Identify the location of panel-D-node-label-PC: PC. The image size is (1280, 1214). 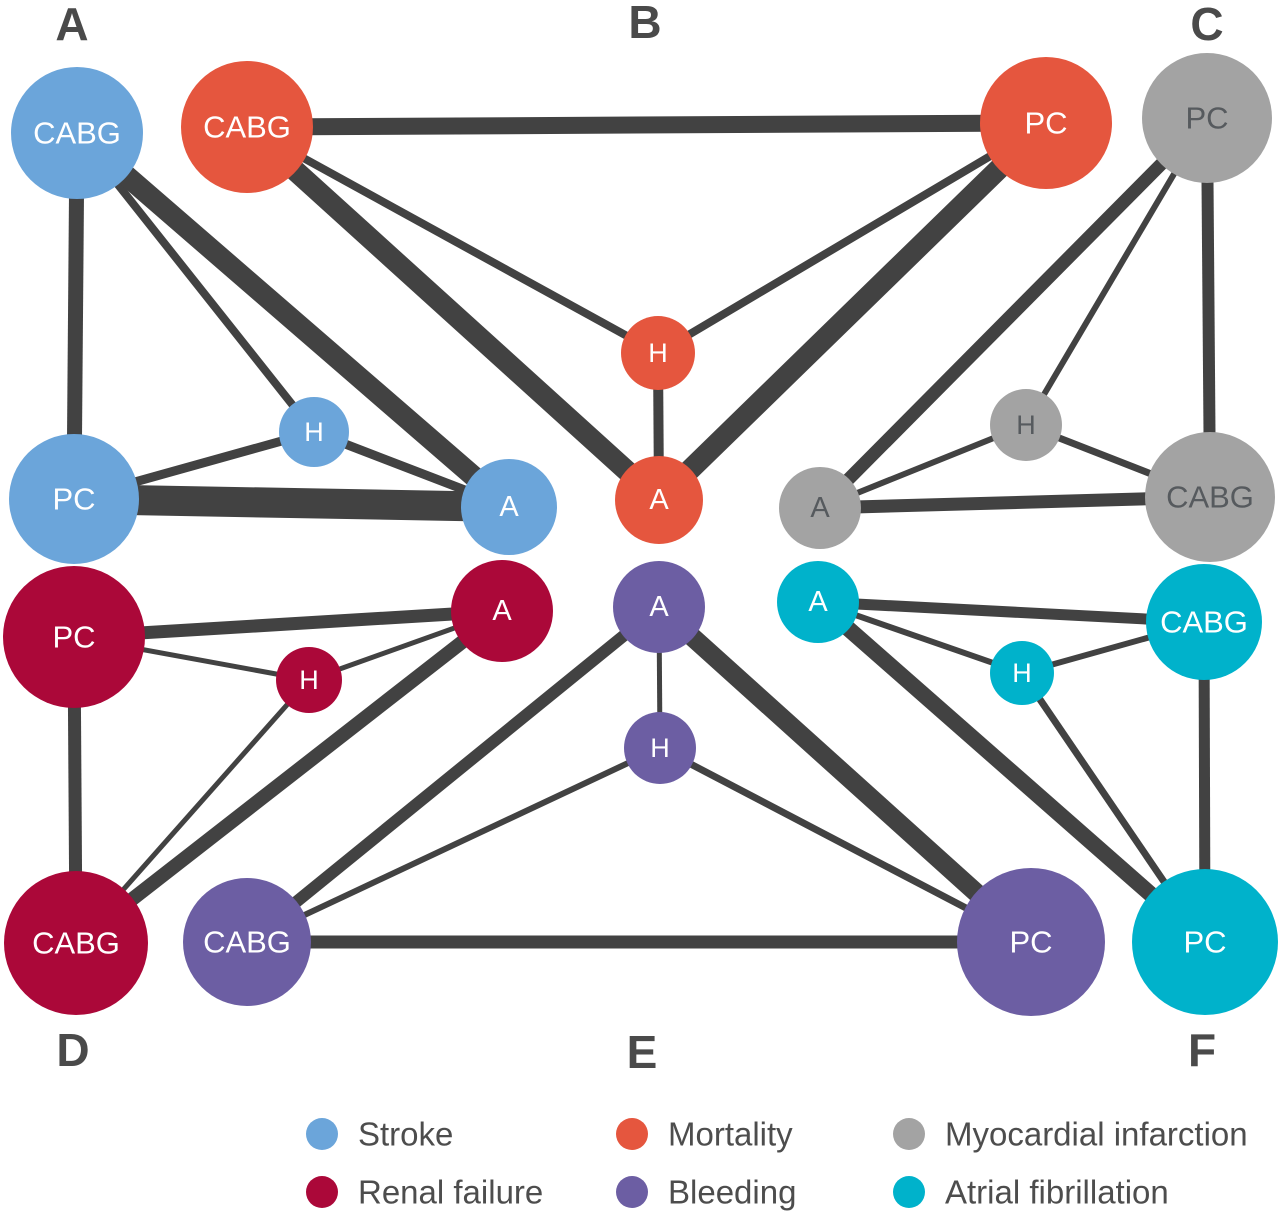
(73, 637).